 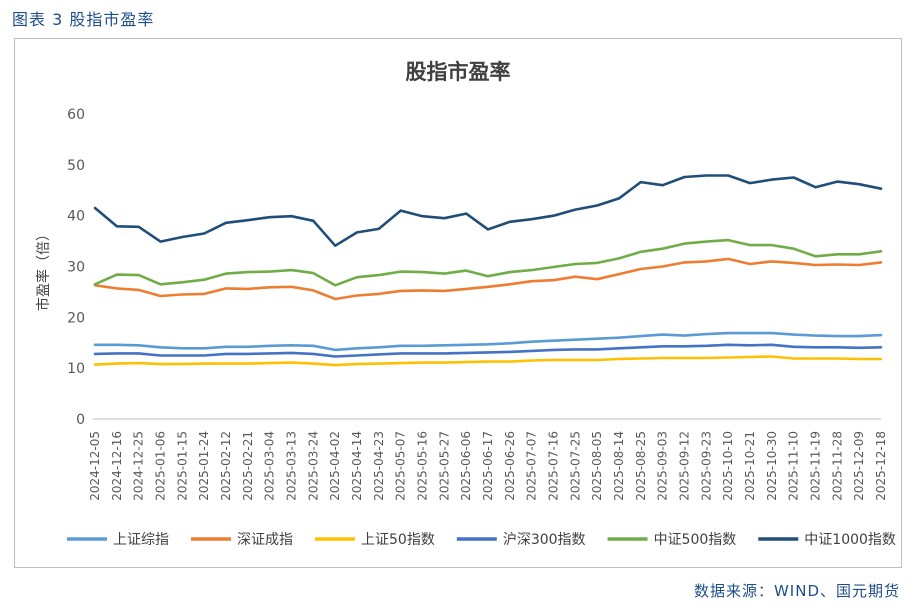 I want to click on x-tick-label: 2025-08-25, so click(x=641, y=466).